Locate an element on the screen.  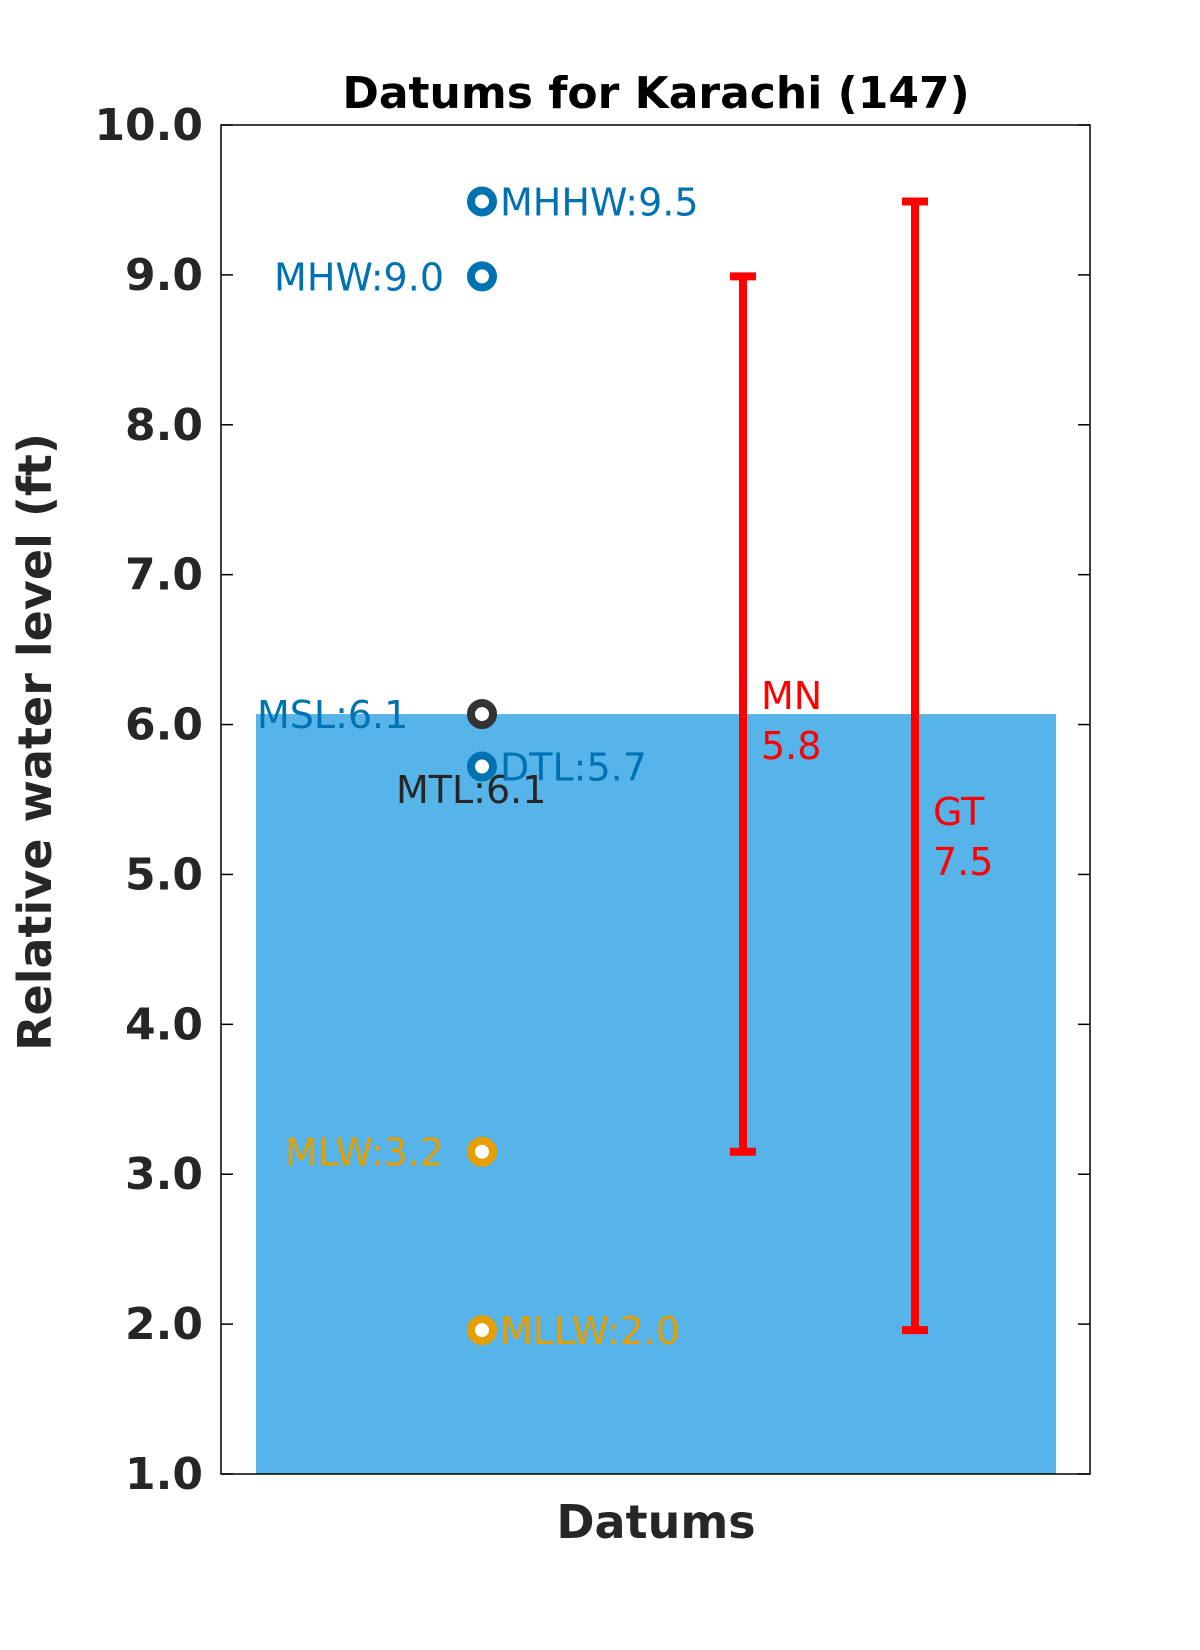
datum-marker-dtl is located at coordinates (482, 766).